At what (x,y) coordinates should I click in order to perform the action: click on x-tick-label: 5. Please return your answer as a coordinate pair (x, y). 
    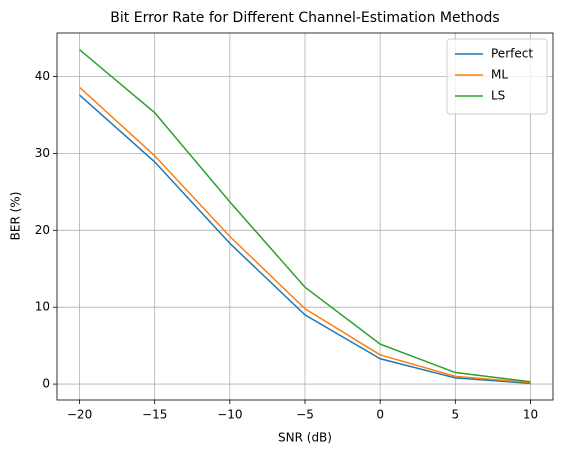
    Looking at the image, I should click on (455, 415).